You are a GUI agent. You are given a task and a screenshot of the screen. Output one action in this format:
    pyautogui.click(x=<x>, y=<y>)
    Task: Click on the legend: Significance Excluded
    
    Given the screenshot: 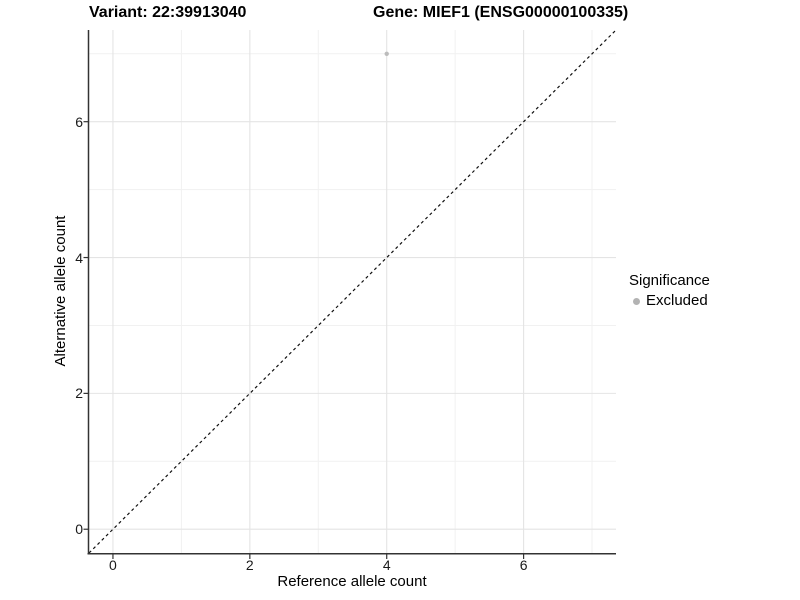 What is the action you would take?
    pyautogui.click(x=669, y=291)
    